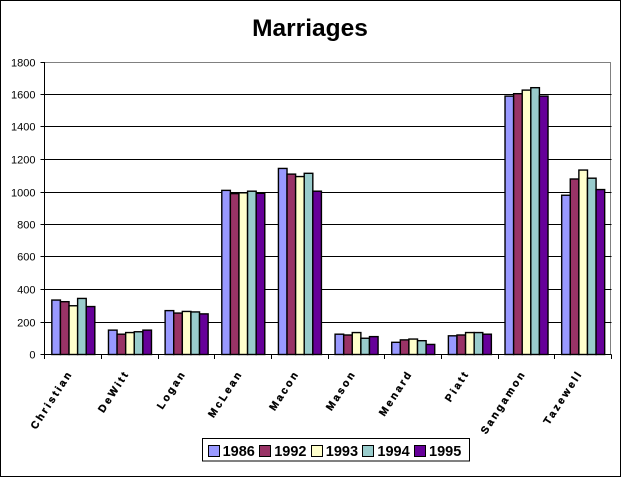 The image size is (621, 482). Describe the element at coordinates (23, 194) in the screenshot. I see `svg-text: 1000` at that location.